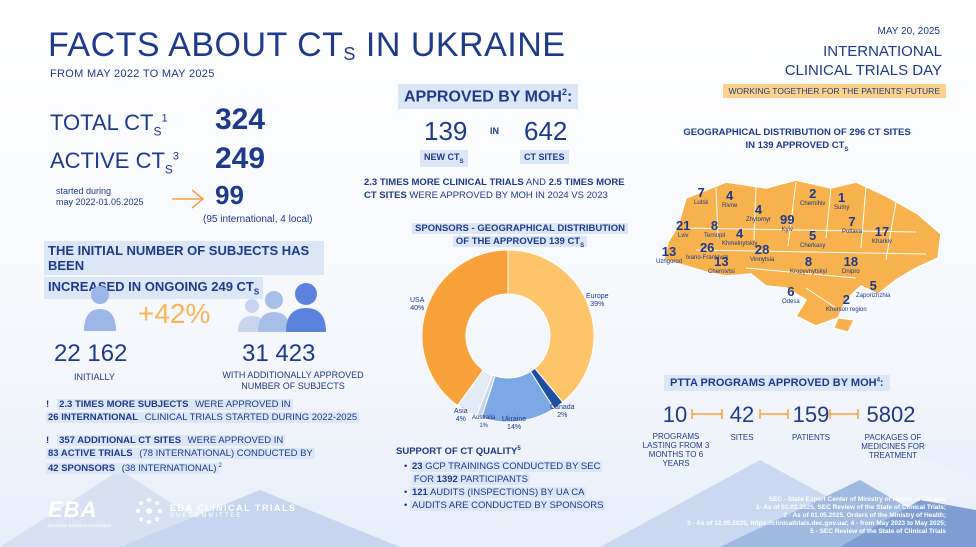 Image resolution: width=976 pixels, height=547 pixels. I want to click on donut-label-usa: USA 40%, so click(417, 304).